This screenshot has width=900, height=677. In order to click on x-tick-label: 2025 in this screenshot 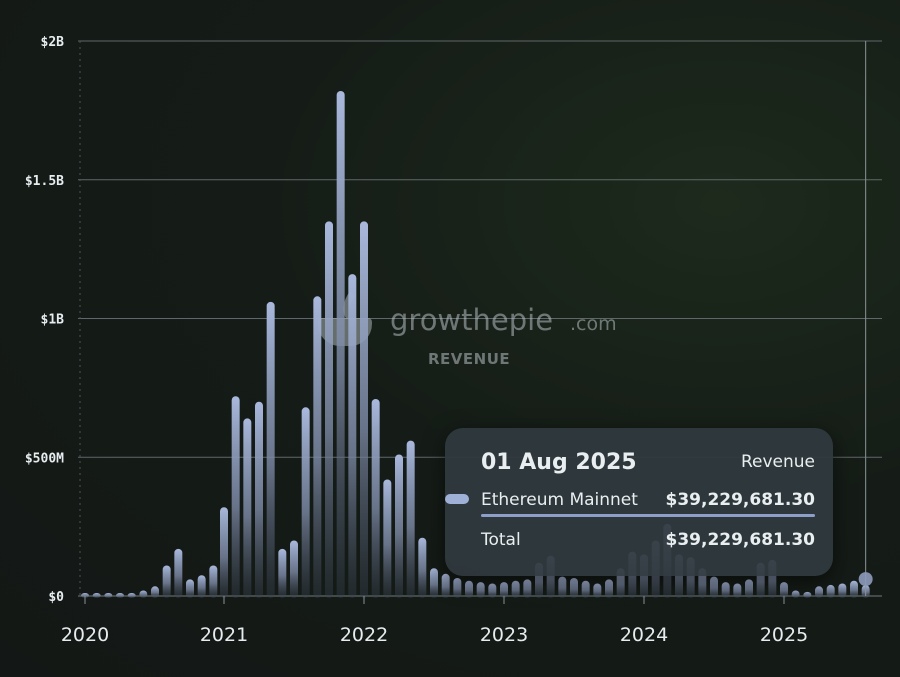, I will do `click(784, 635)`.